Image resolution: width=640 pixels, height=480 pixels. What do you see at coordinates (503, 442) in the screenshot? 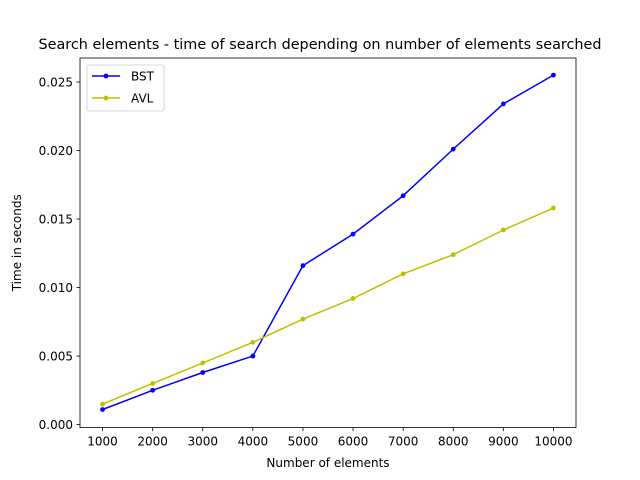
I see `x-tick-label: 9000` at bounding box center [503, 442].